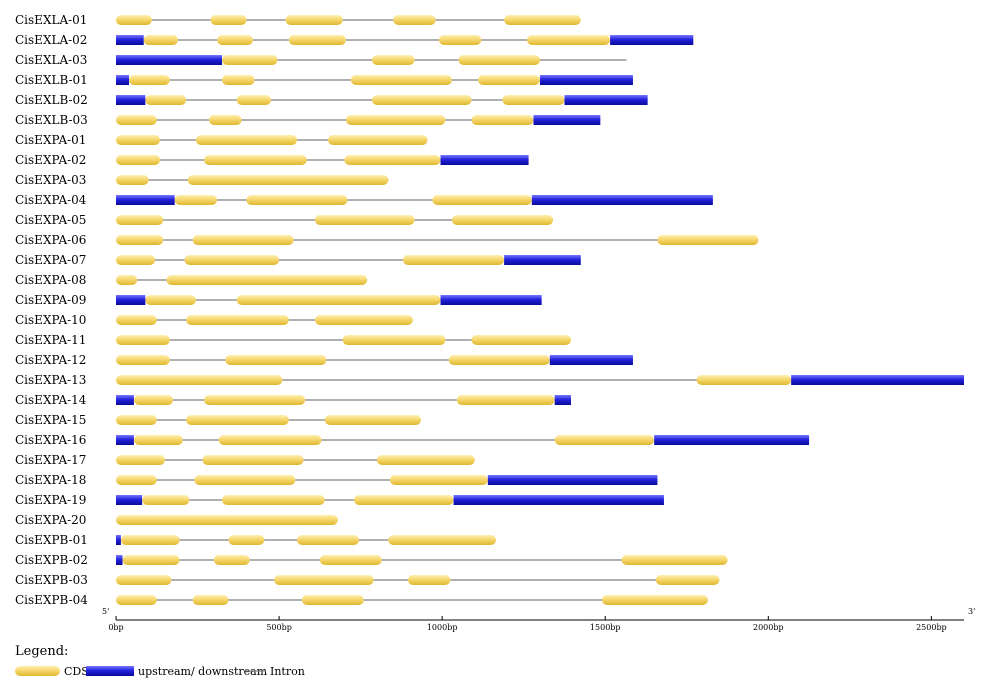 Image resolution: width=1000 pixels, height=690 pixels. What do you see at coordinates (278, 300) in the screenshot?
I see `gene-row: CisEXPA-09` at bounding box center [278, 300].